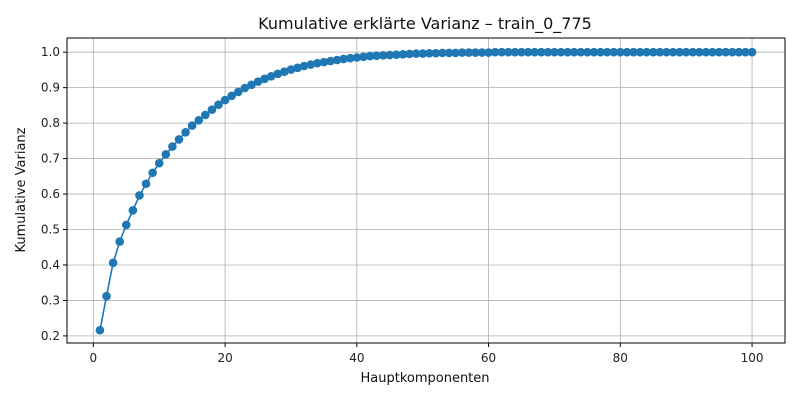 The width and height of the screenshot is (800, 400). Describe the element at coordinates (424, 378) in the screenshot. I see `x-axis-label: Hauptkomponenten` at that location.